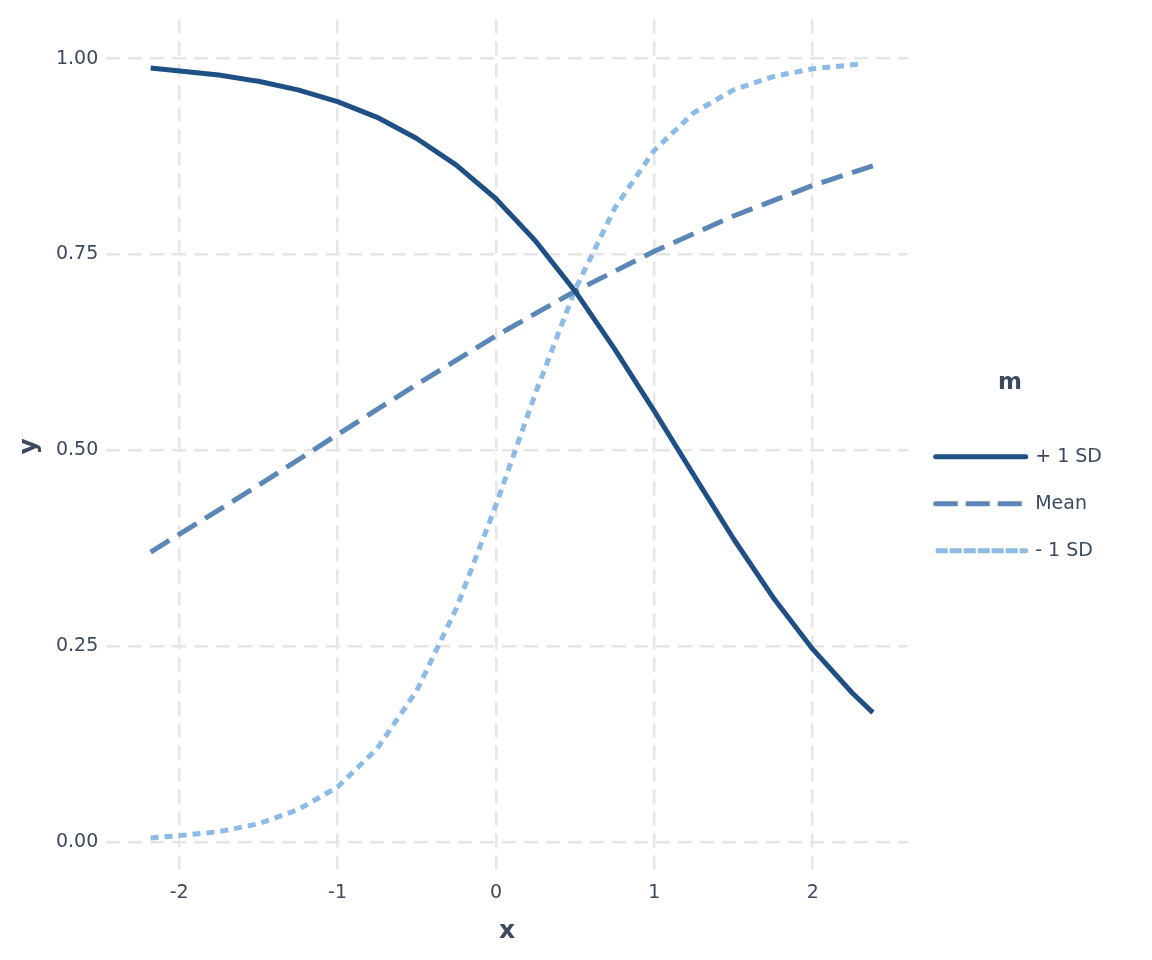 This screenshot has height=960, width=1152. I want to click on y-tick-label: 0.75, so click(77, 252).